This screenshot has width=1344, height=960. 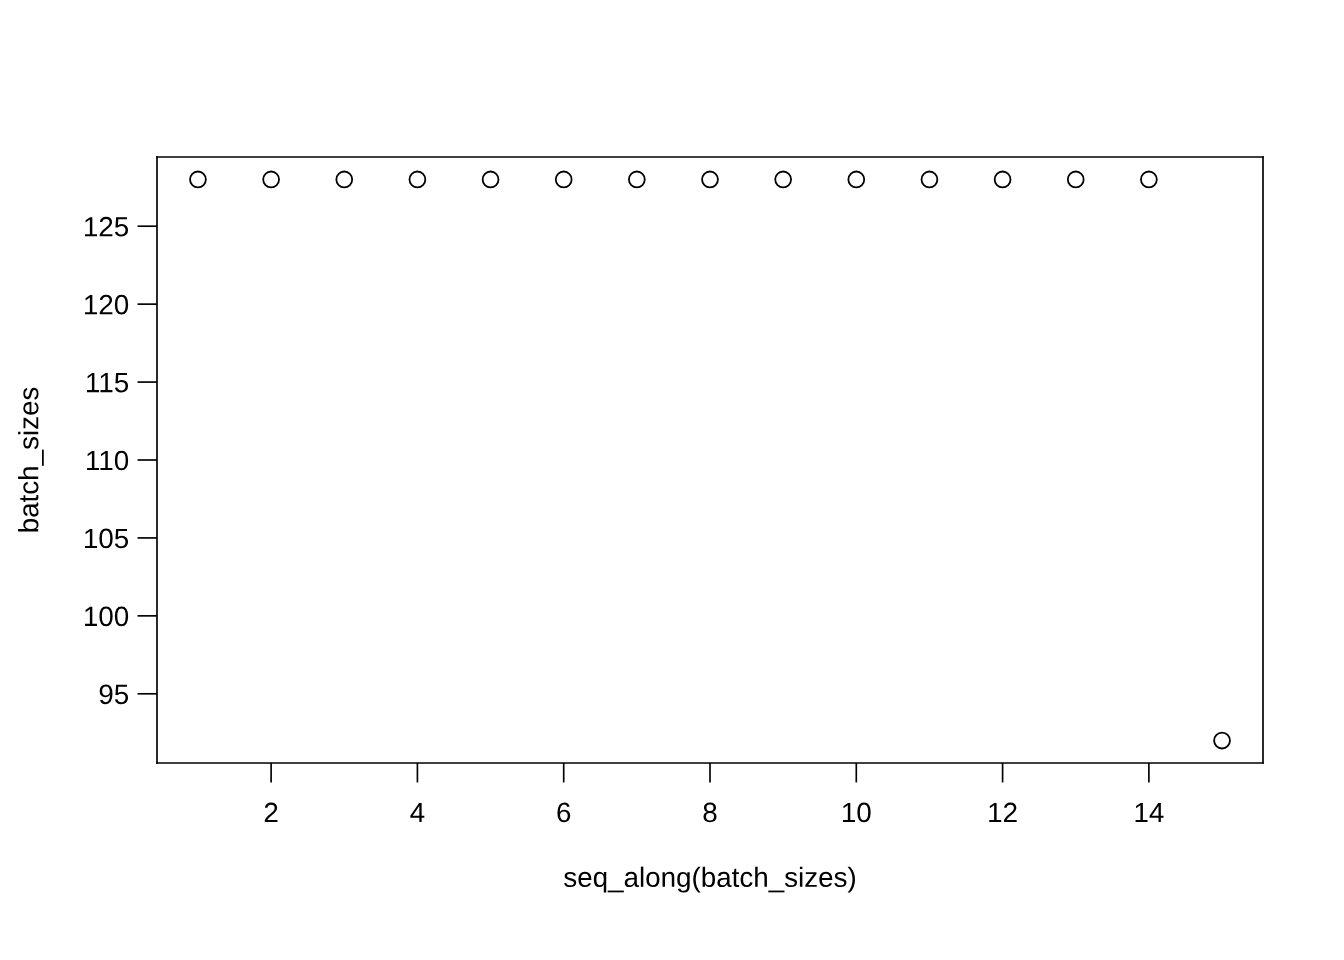 I want to click on y-axis-title: batch_sizes, so click(x=31, y=459).